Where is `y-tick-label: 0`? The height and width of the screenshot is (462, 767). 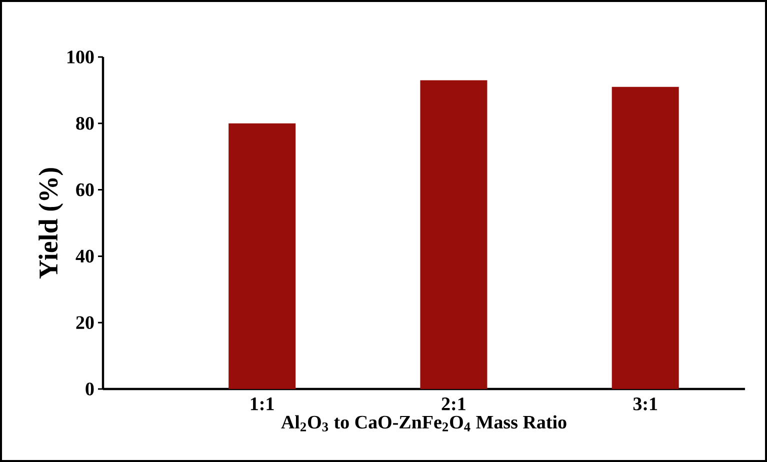
y-tick-label: 0 is located at coordinates (90, 389).